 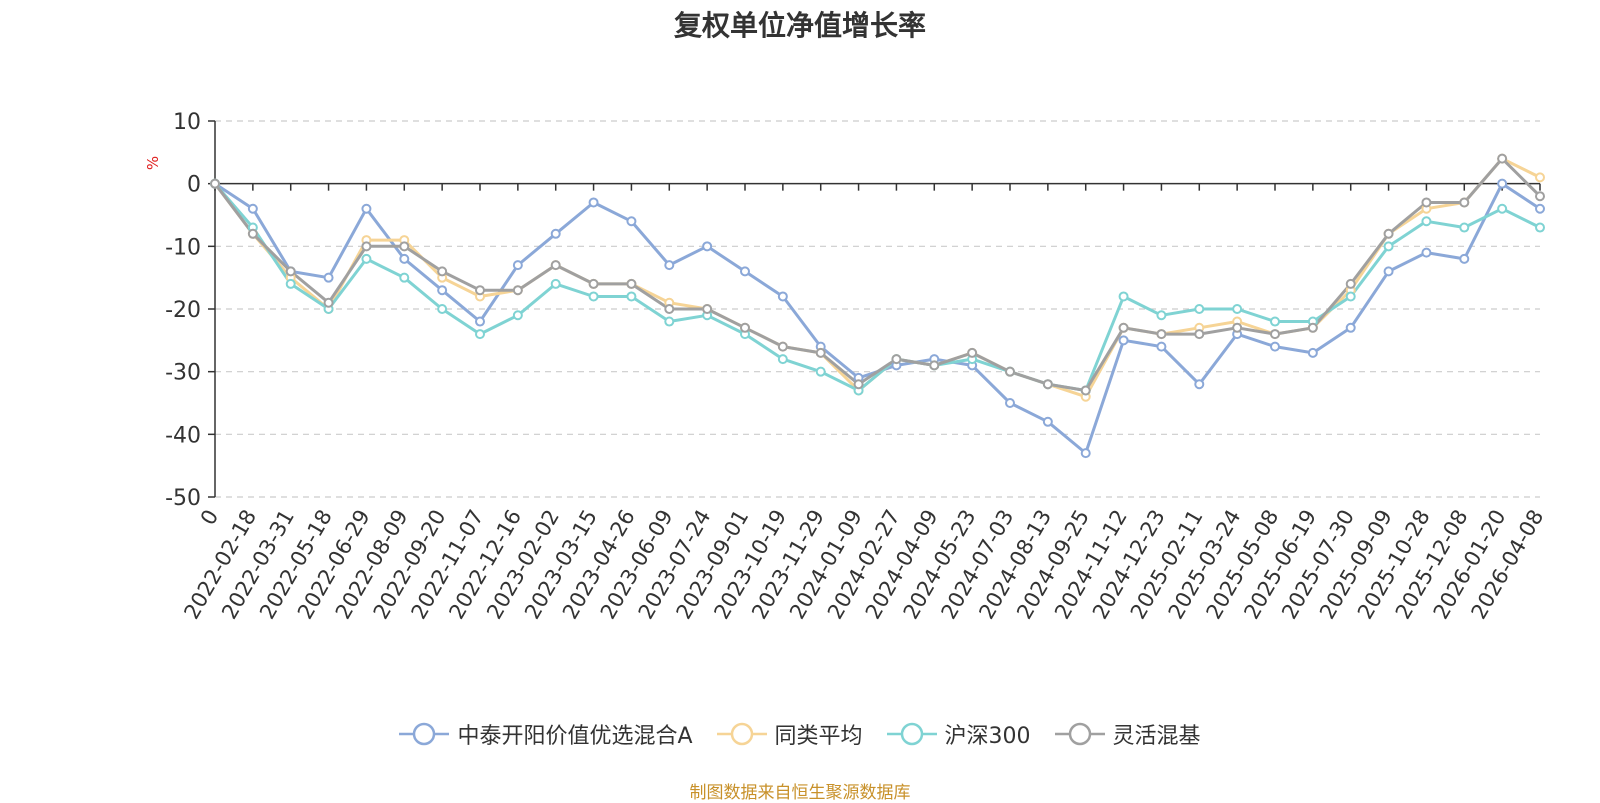 I want to click on legend-item: 灵活混基, so click(x=1127, y=734).